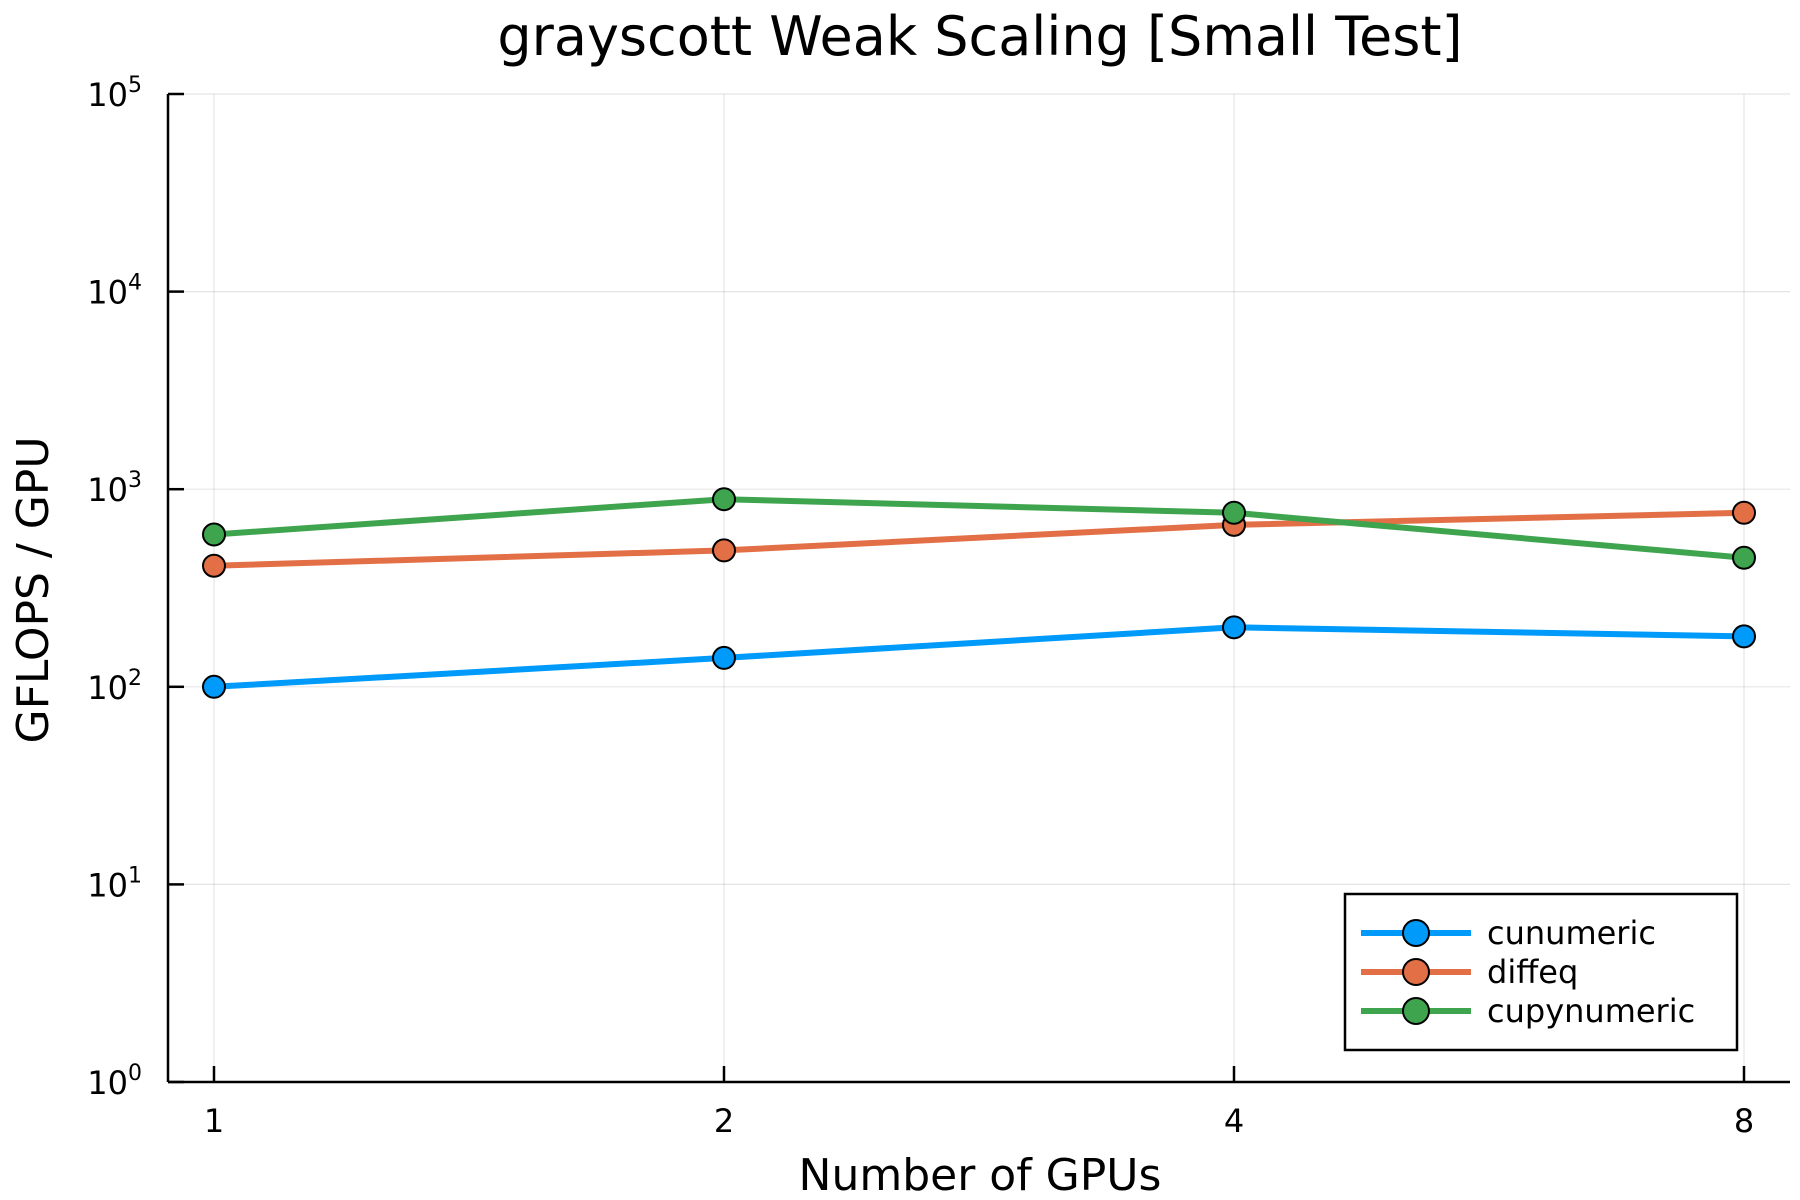 The height and width of the screenshot is (1200, 1800). I want to click on x-tick-label: 4, so click(1234, 1121).